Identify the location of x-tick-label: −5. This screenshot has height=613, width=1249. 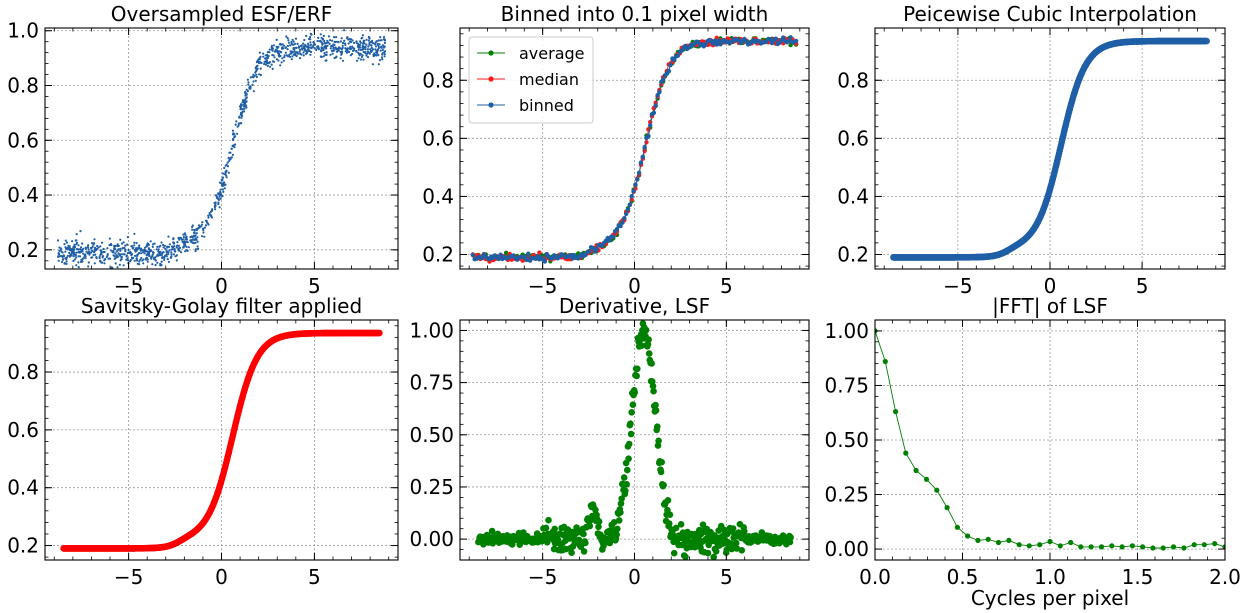
(128, 577).